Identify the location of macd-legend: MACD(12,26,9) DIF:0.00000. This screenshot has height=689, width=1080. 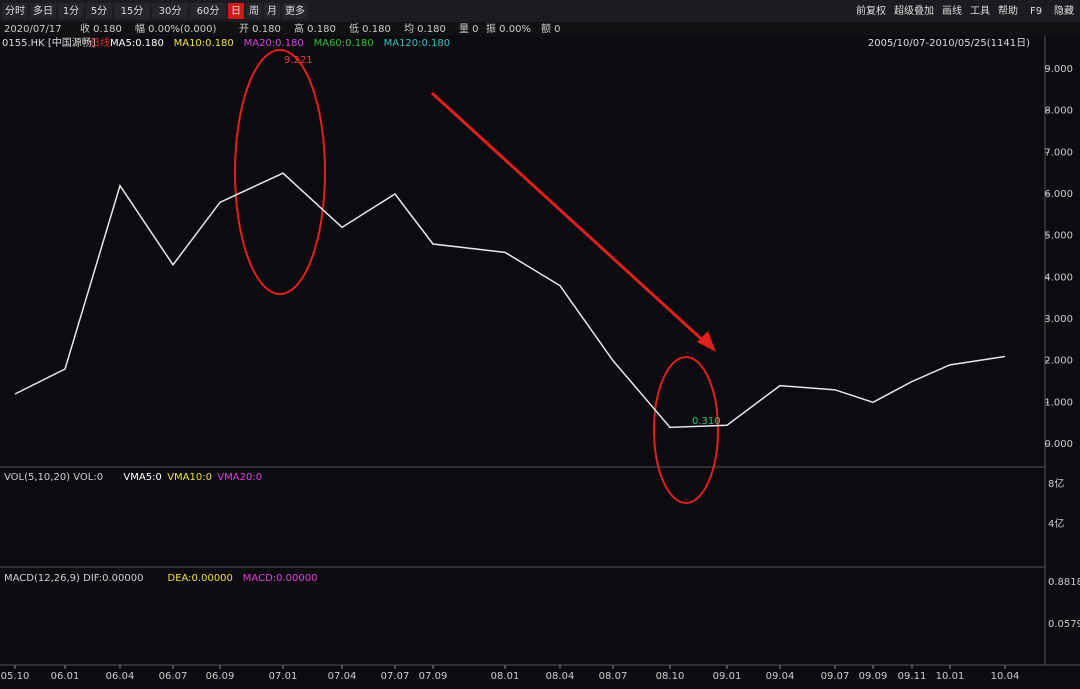
(73, 578).